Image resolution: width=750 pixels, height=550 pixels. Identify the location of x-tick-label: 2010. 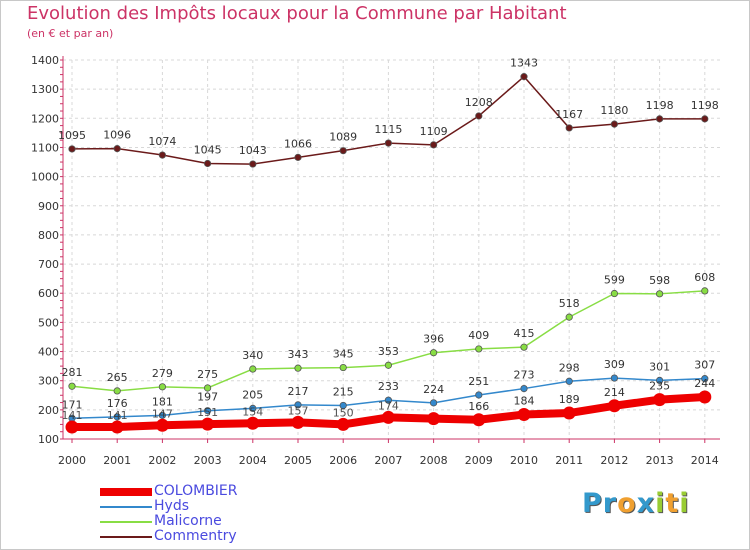
(524, 460).